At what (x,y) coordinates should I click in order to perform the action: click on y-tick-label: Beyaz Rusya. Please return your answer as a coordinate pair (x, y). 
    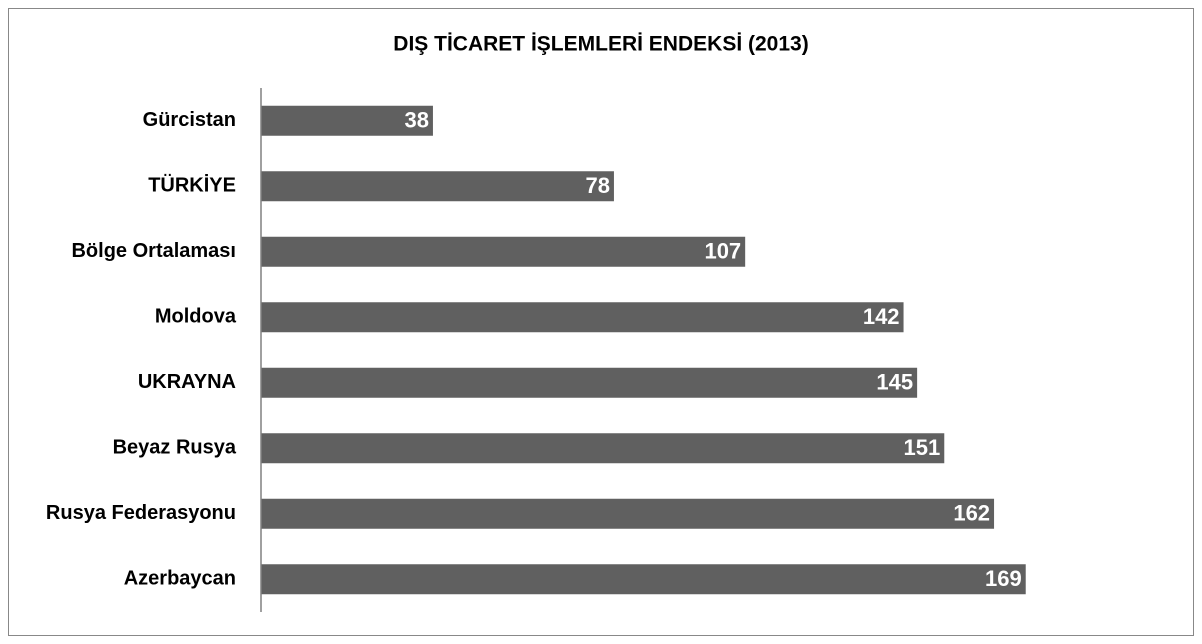
    Looking at the image, I should click on (175, 448).